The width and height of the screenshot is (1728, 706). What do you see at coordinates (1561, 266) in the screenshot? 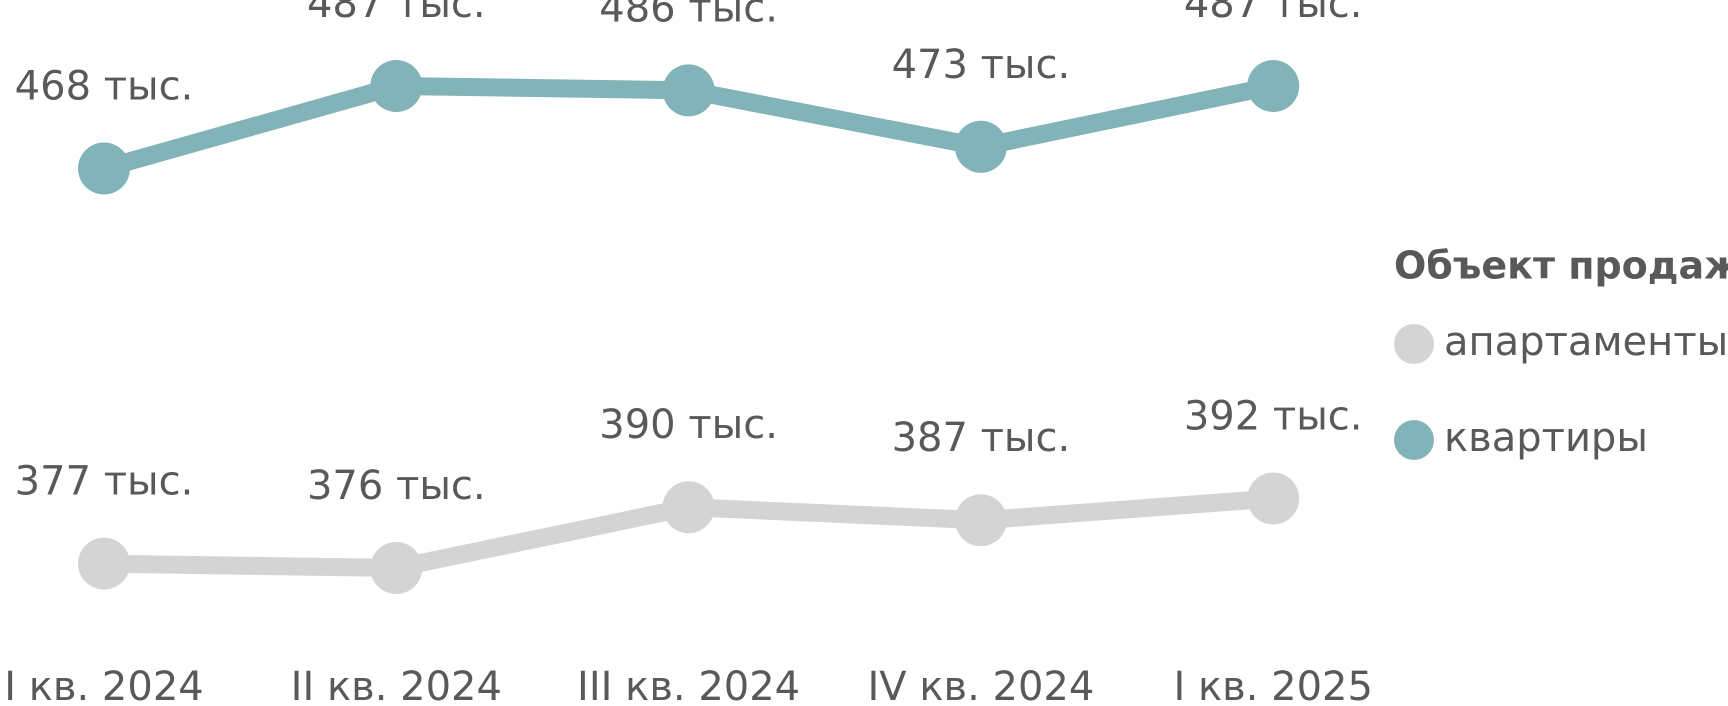
I see `legend-title: Объект продаж` at bounding box center [1561, 266].